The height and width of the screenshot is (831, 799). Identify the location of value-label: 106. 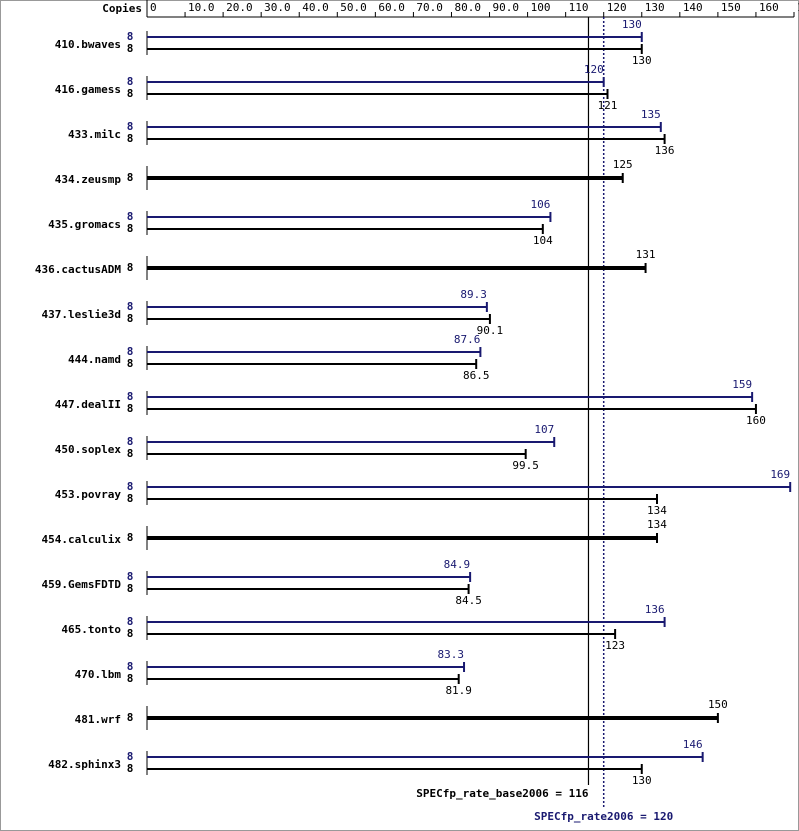
(541, 204).